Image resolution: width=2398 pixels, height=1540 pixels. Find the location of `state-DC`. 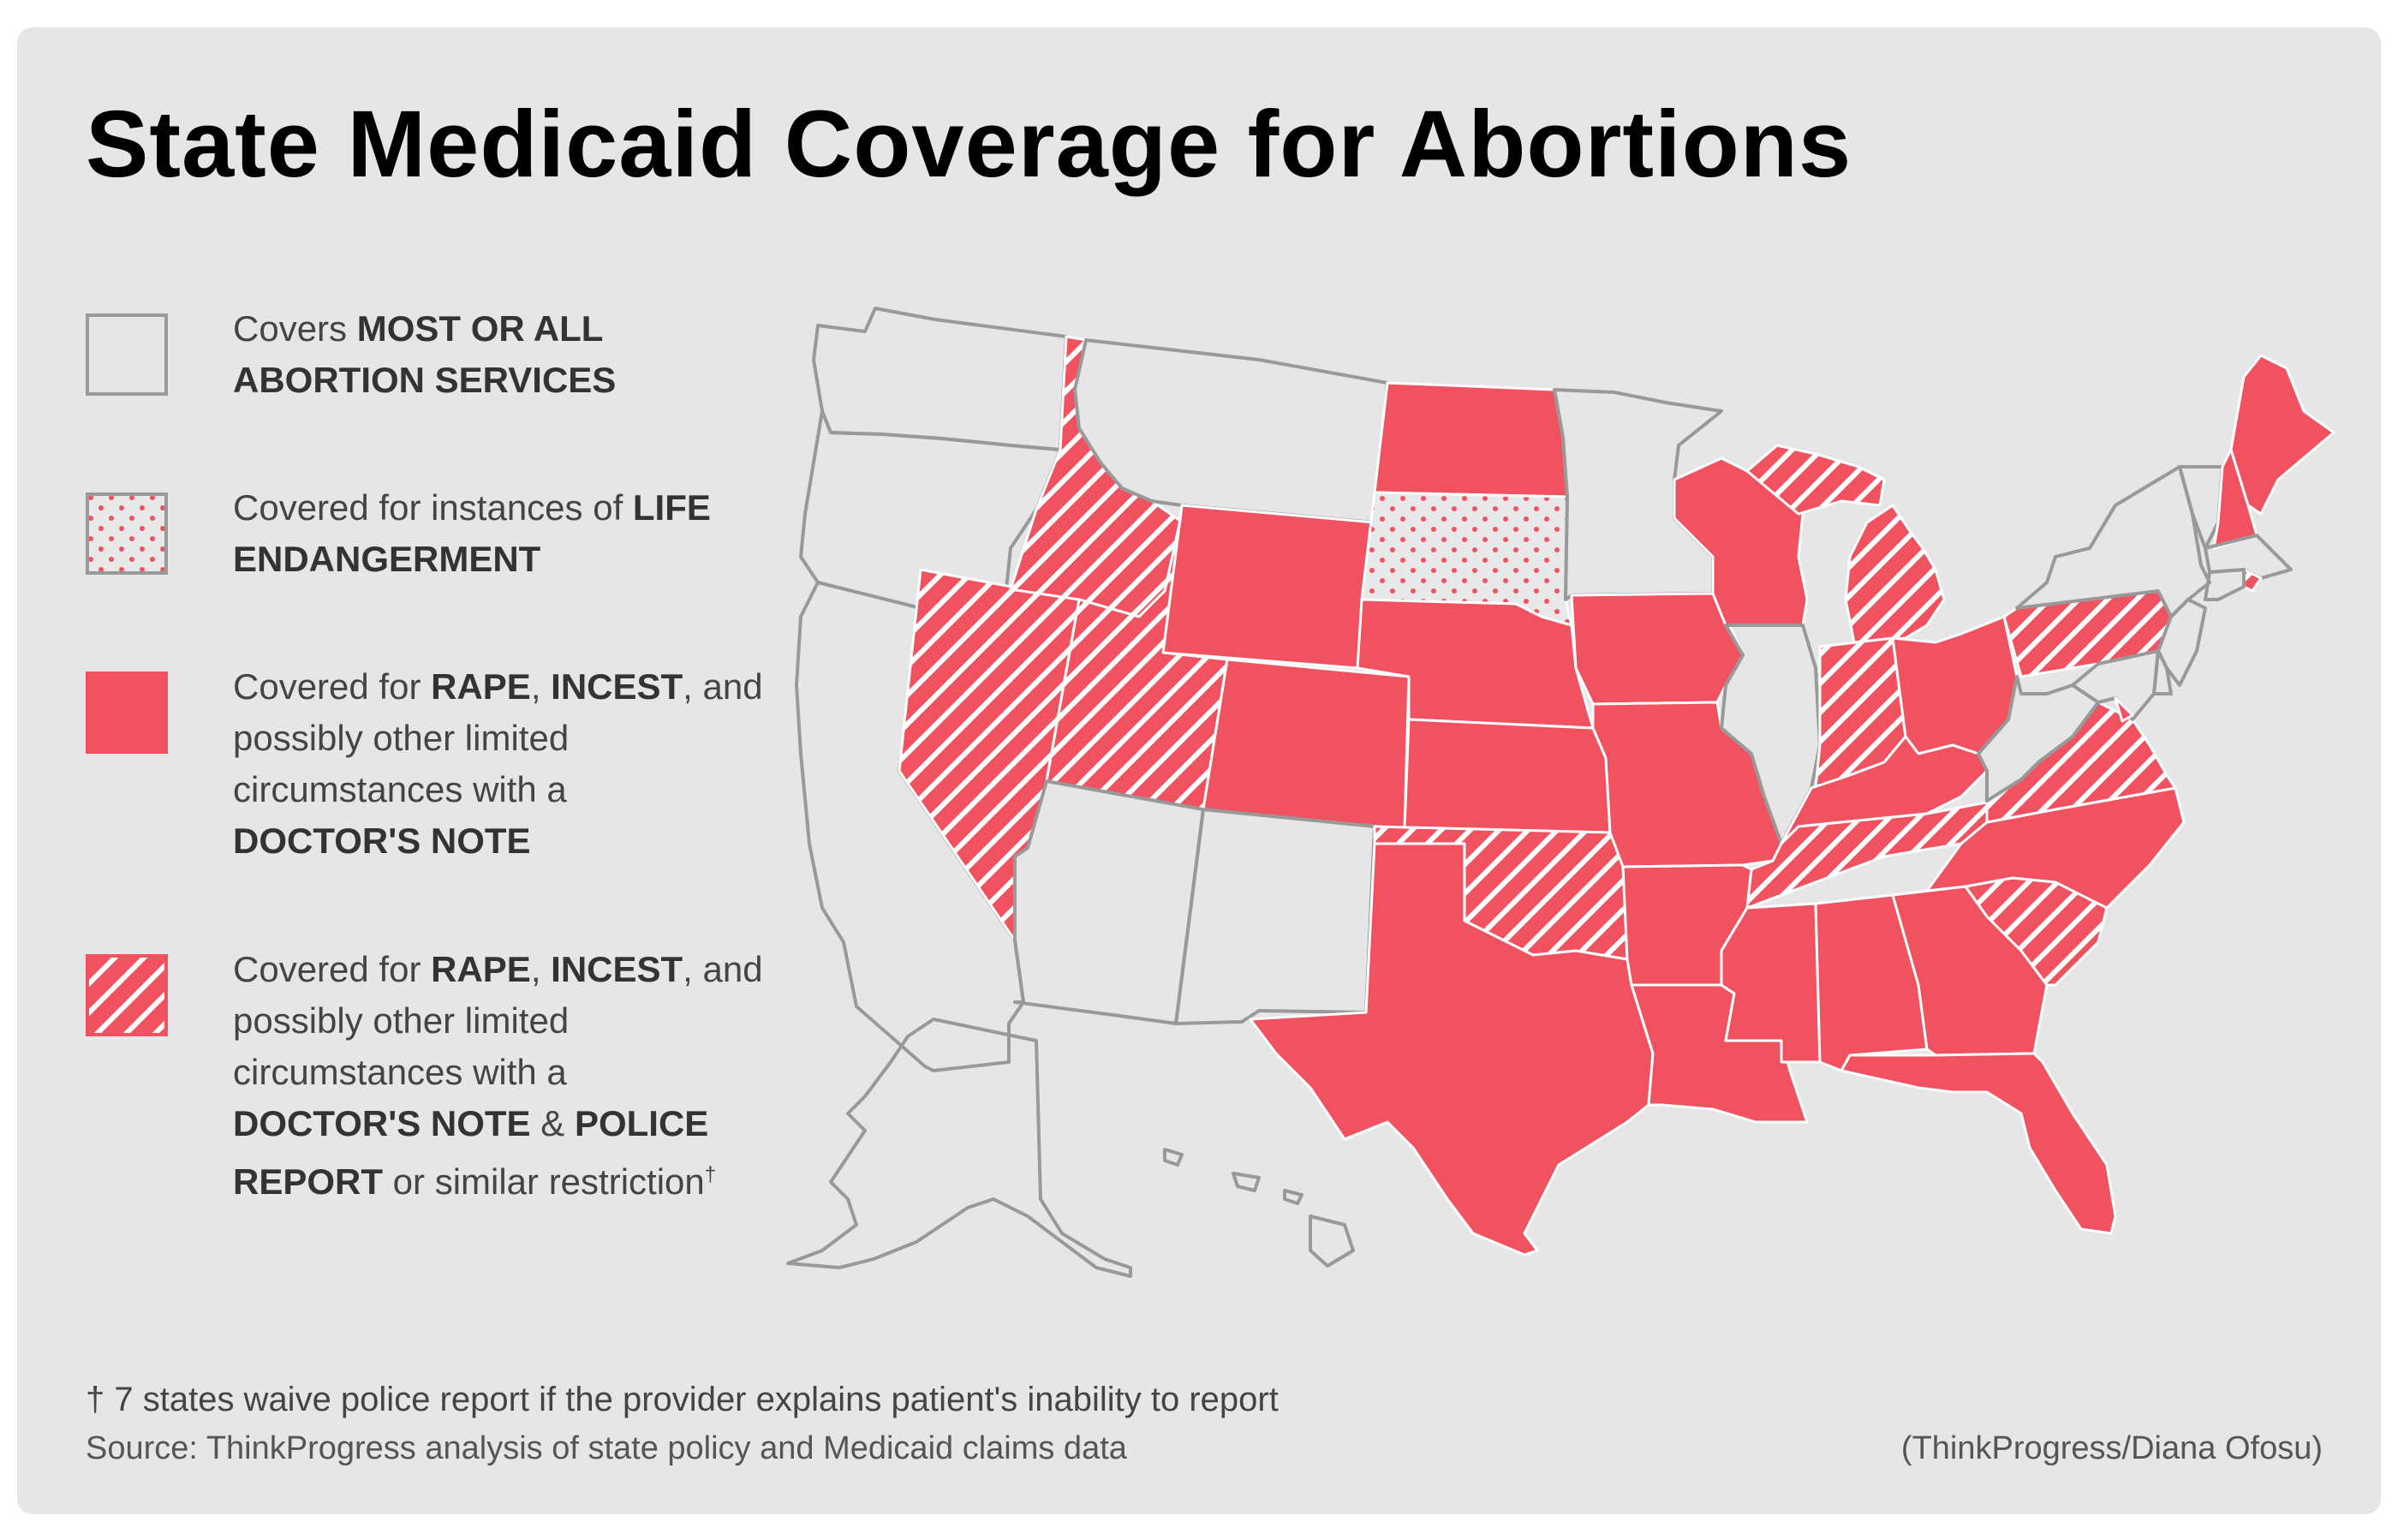

state-DC is located at coordinates (2124, 709).